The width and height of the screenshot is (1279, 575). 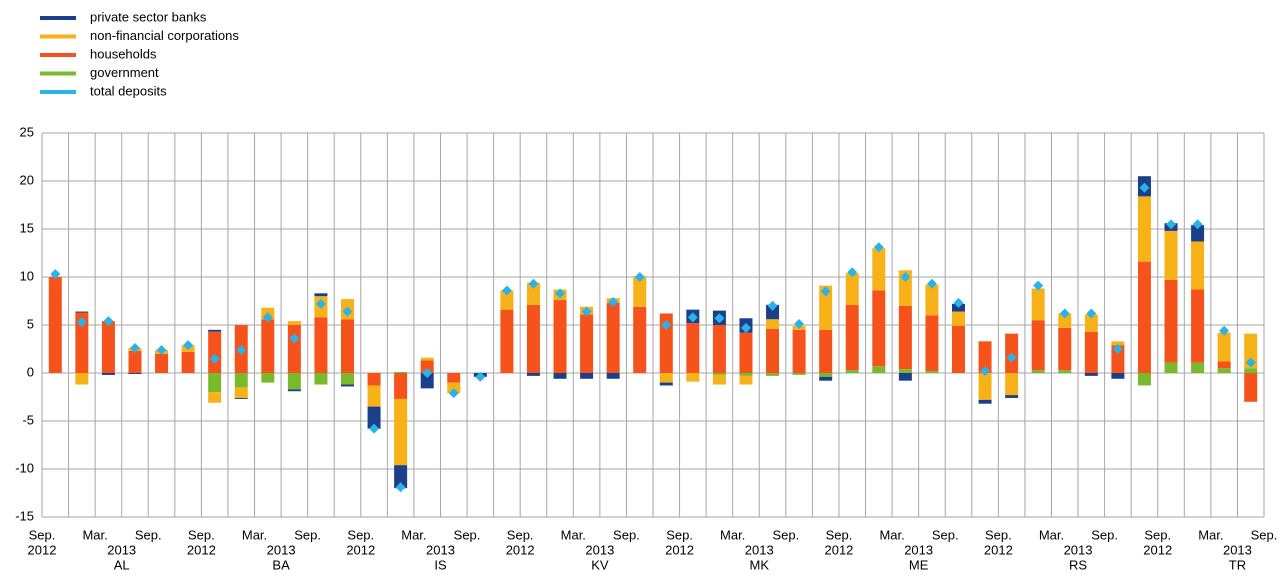 I want to click on x-group-label: KV, so click(x=600, y=564).